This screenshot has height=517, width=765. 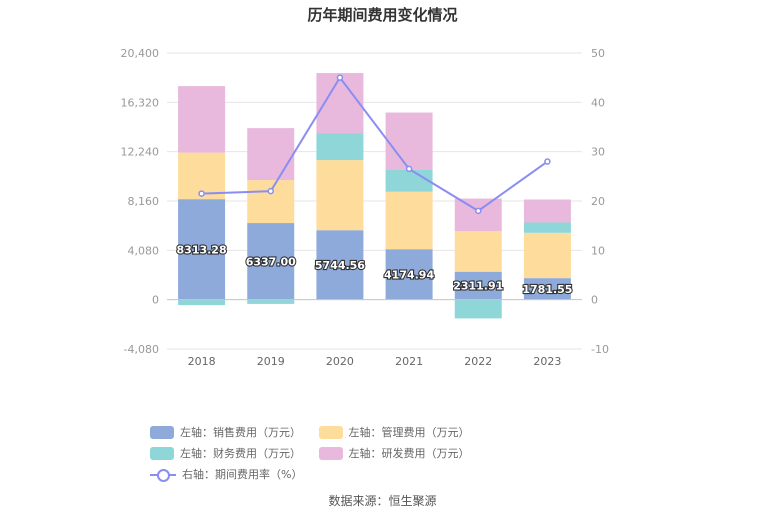 What do you see at coordinates (163, 475) in the screenshot?
I see `legend-line-marker-icon` at bounding box center [163, 475].